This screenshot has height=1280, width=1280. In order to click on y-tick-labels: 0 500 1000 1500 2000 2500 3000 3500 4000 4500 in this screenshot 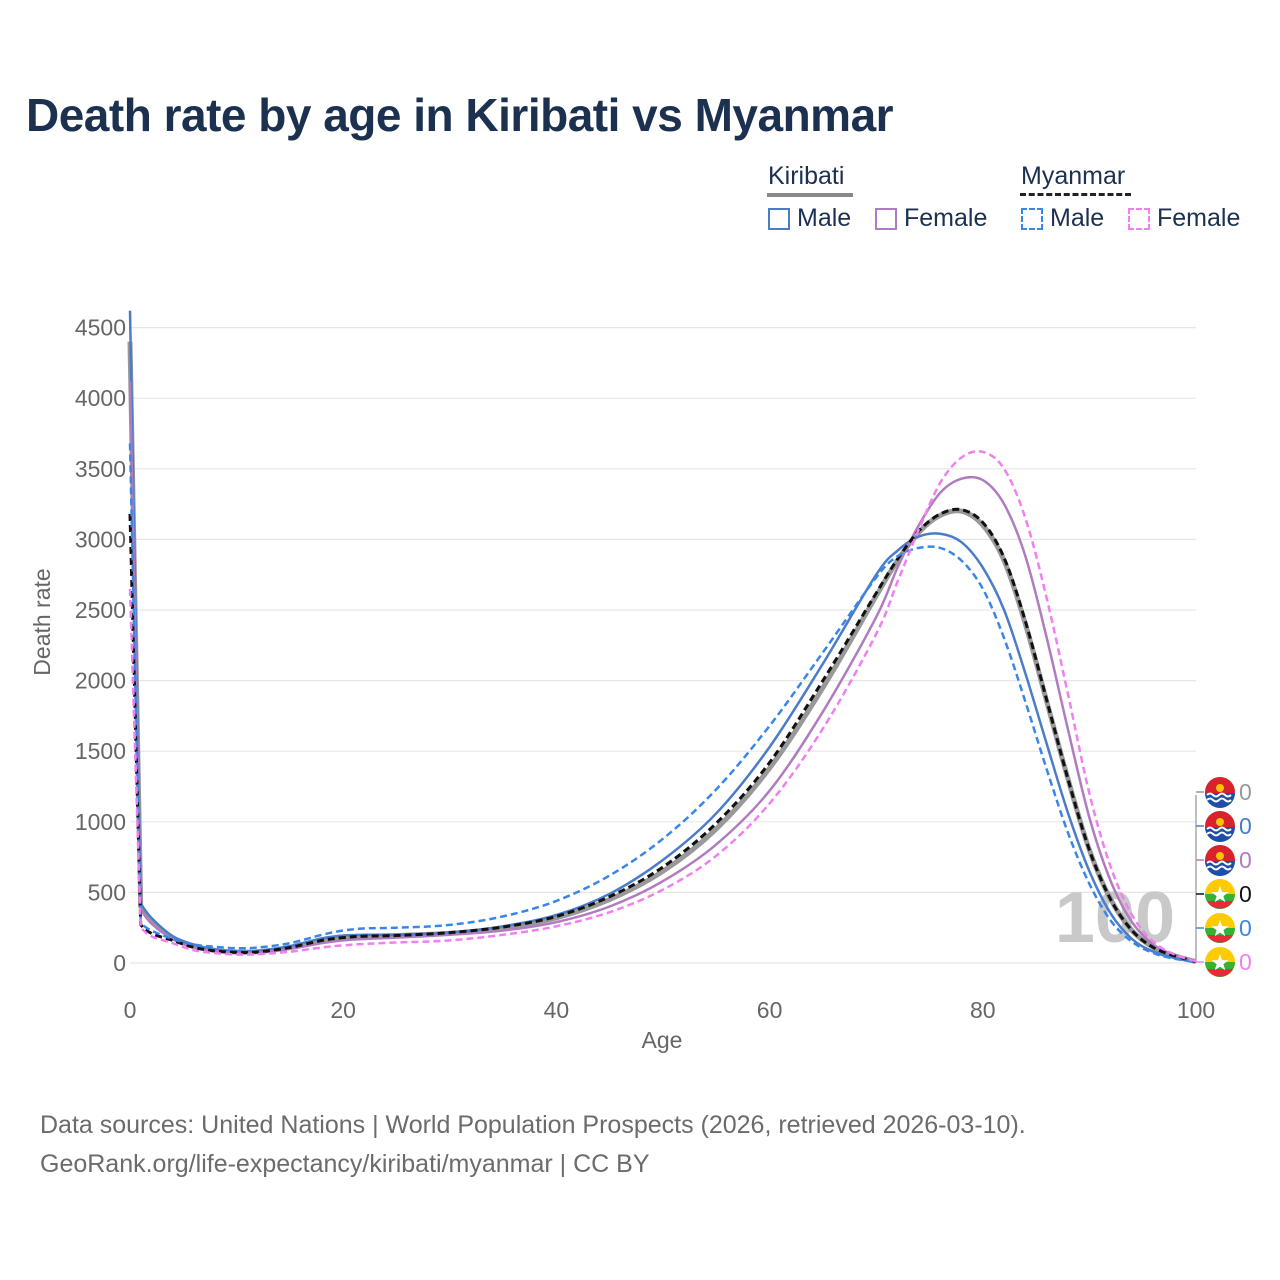, I will do `click(100, 645)`.